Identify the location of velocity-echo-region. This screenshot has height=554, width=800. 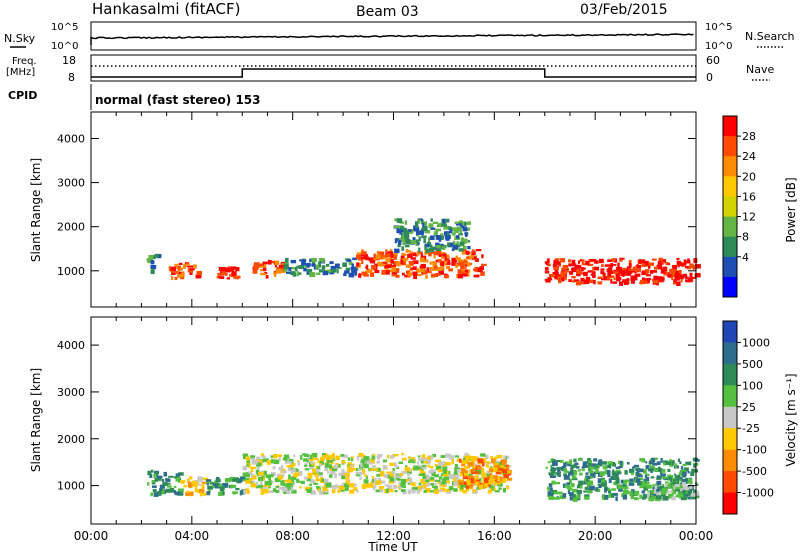
(165, 483).